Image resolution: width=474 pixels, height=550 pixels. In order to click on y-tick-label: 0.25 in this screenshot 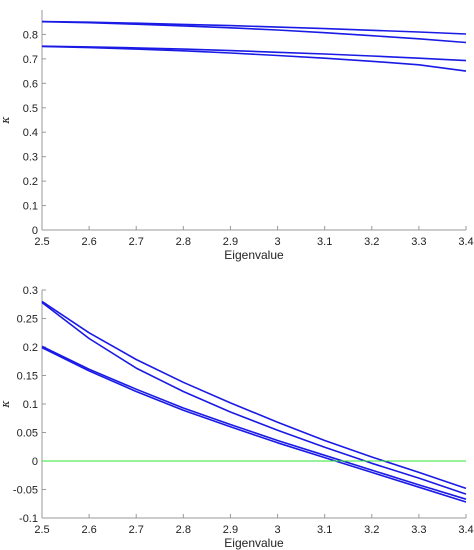, I will do `click(27, 320)`.